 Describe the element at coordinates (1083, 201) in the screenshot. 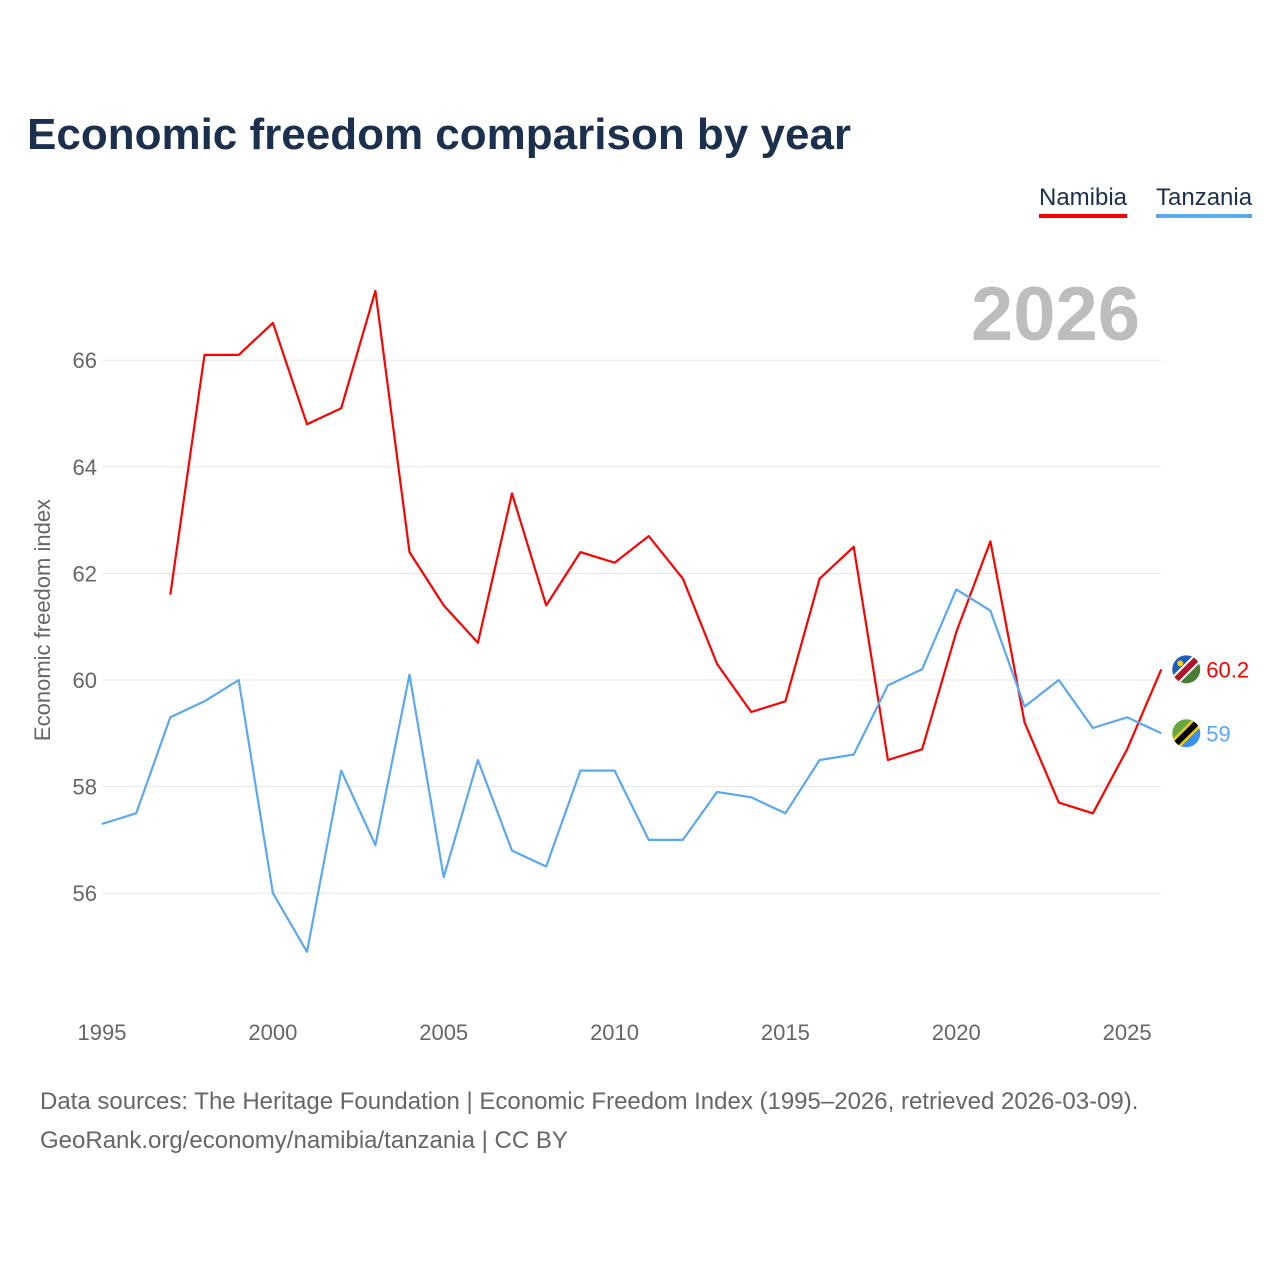

I see `legend-namibia: Namibia` at that location.